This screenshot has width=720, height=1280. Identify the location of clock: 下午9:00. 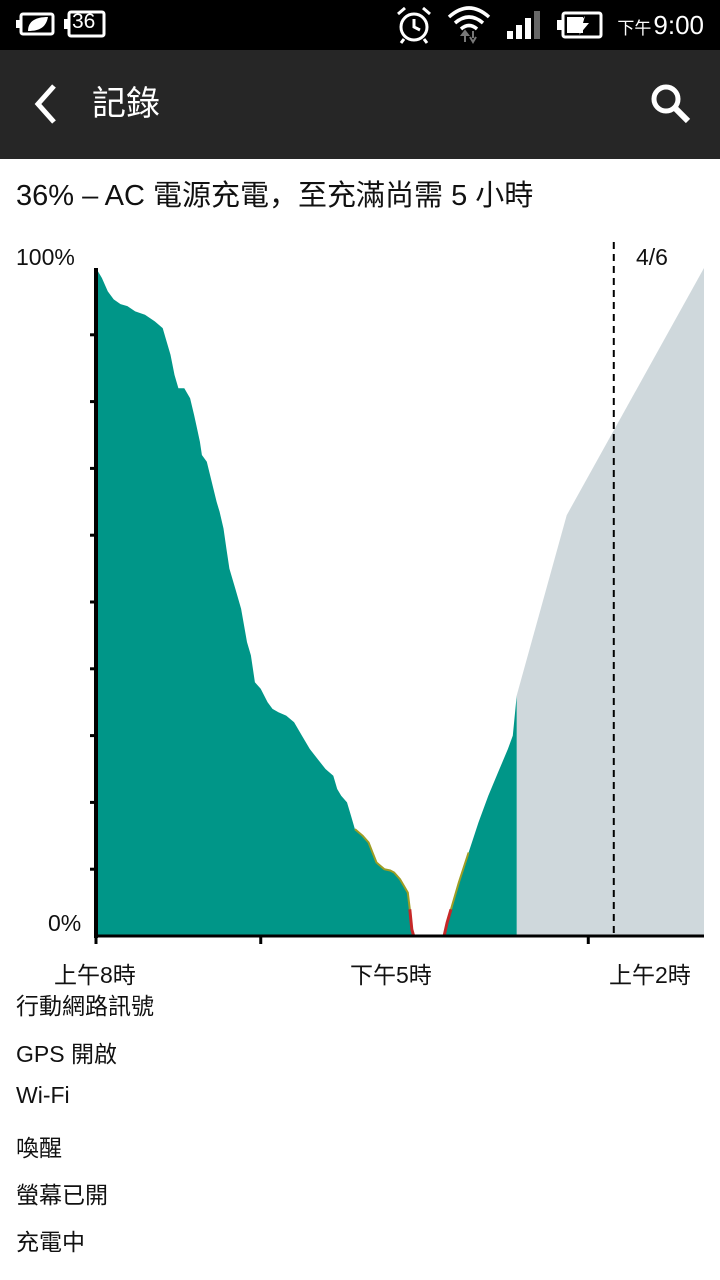
(660, 25).